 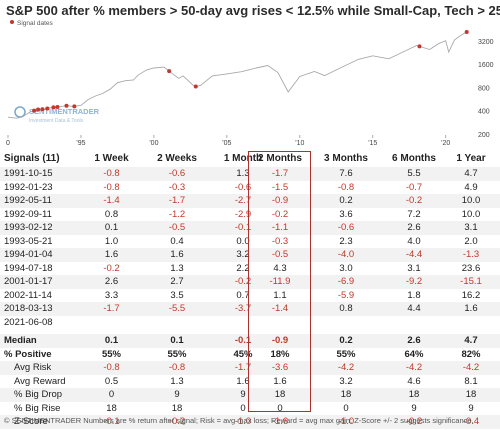 I want to click on summary-label: % Big Rise, so click(x=37, y=408).